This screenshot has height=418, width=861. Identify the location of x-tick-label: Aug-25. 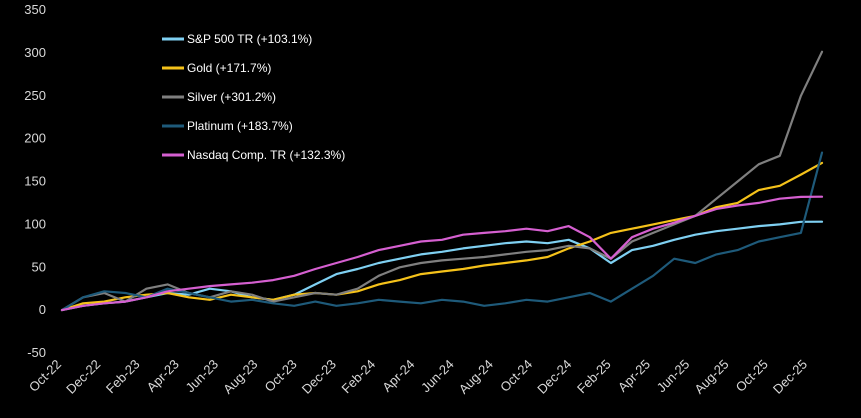
(711, 377).